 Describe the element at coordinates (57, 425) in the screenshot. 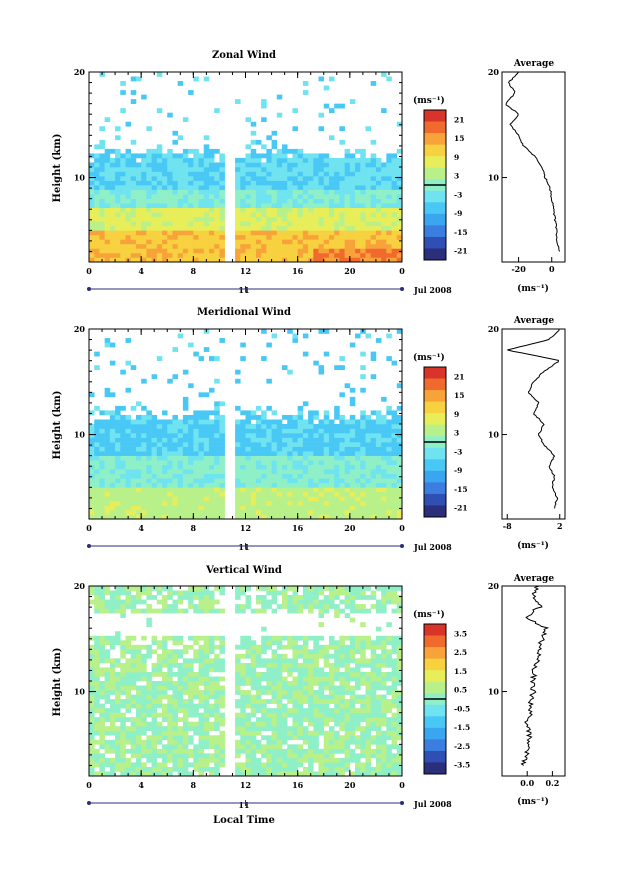

I see `y-axis-label: Height (km)` at that location.